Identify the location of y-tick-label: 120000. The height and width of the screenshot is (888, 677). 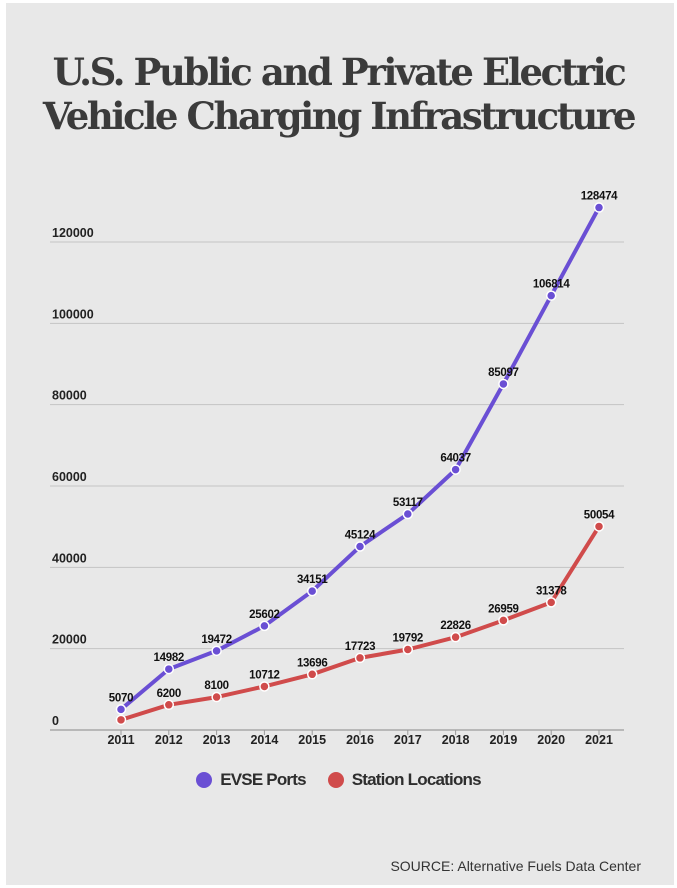
(73, 233).